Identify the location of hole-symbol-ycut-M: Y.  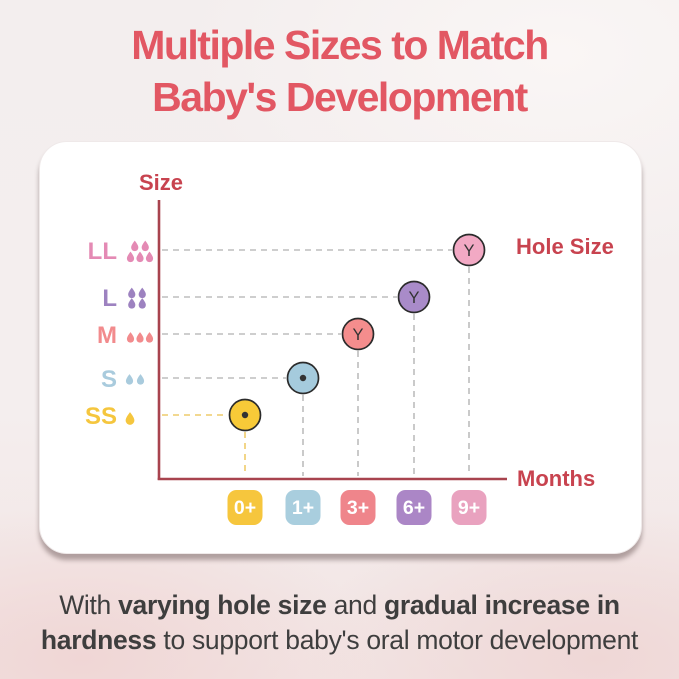
(357, 335).